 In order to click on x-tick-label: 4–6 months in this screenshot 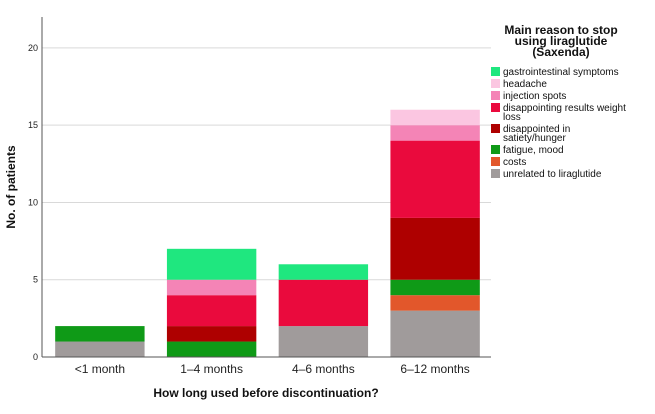, I will do `click(323, 369)`.